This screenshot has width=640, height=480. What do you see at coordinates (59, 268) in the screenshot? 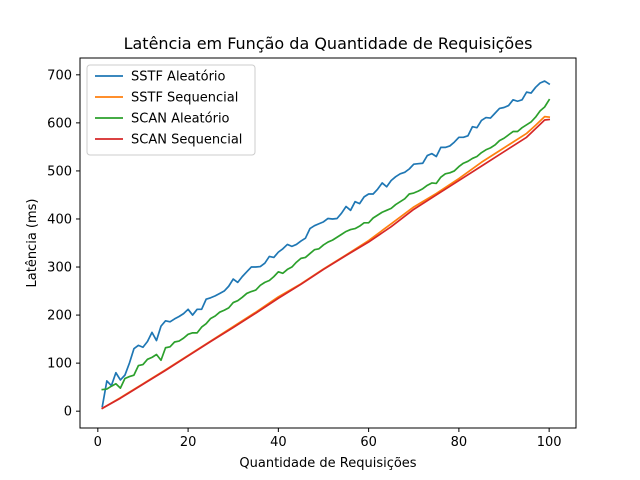
I see `y-tick-label: 300` at bounding box center [59, 268].